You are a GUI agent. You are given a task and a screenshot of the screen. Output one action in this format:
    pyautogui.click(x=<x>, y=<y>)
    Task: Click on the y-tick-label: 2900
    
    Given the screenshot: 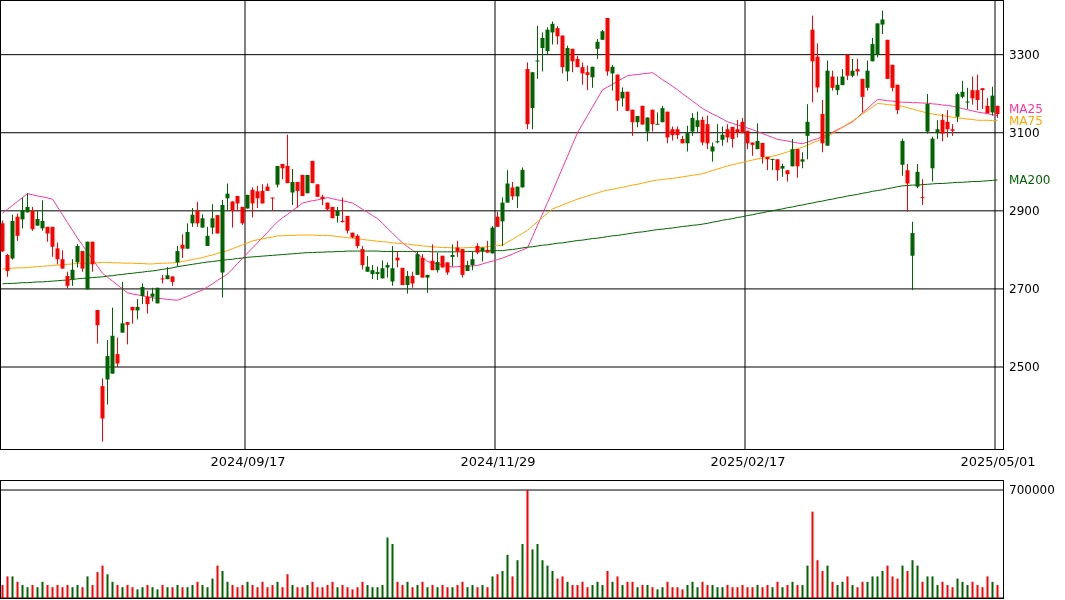 What is the action you would take?
    pyautogui.click(x=1024, y=211)
    